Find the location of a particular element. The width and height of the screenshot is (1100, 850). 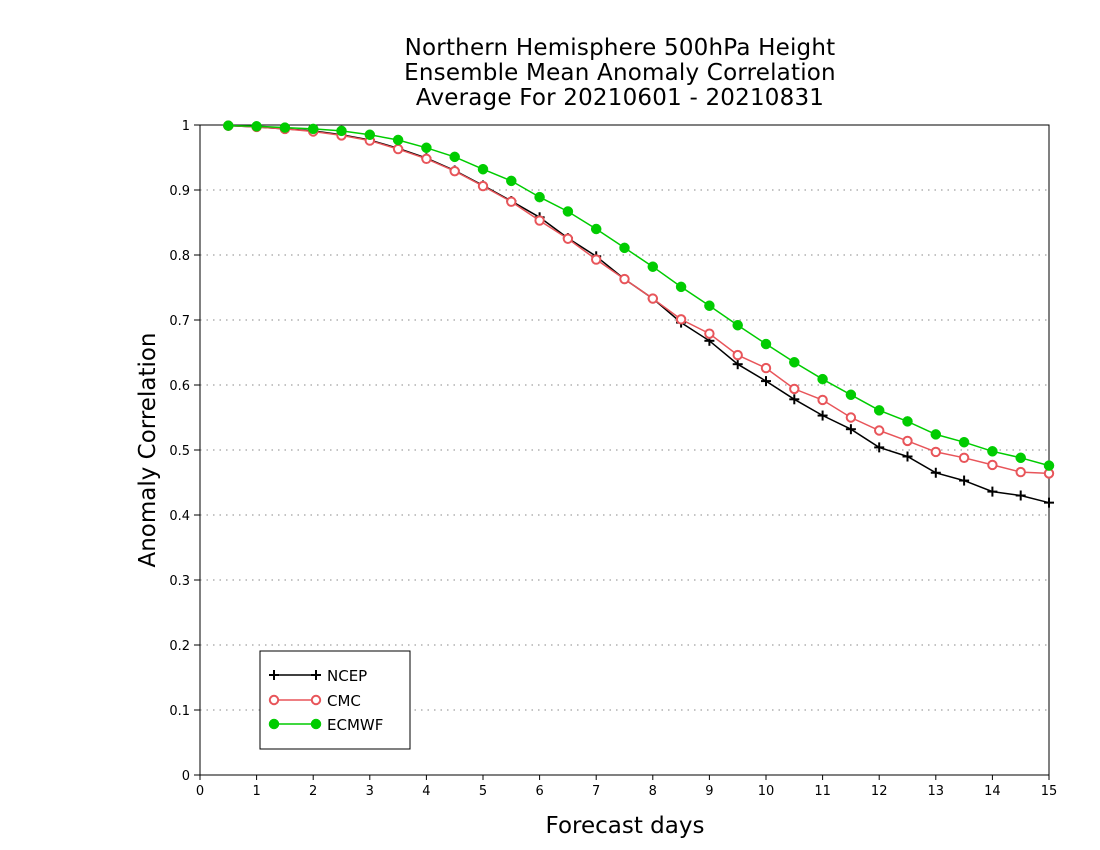

legend: NCEP CMC ECMWF is located at coordinates (335, 700).